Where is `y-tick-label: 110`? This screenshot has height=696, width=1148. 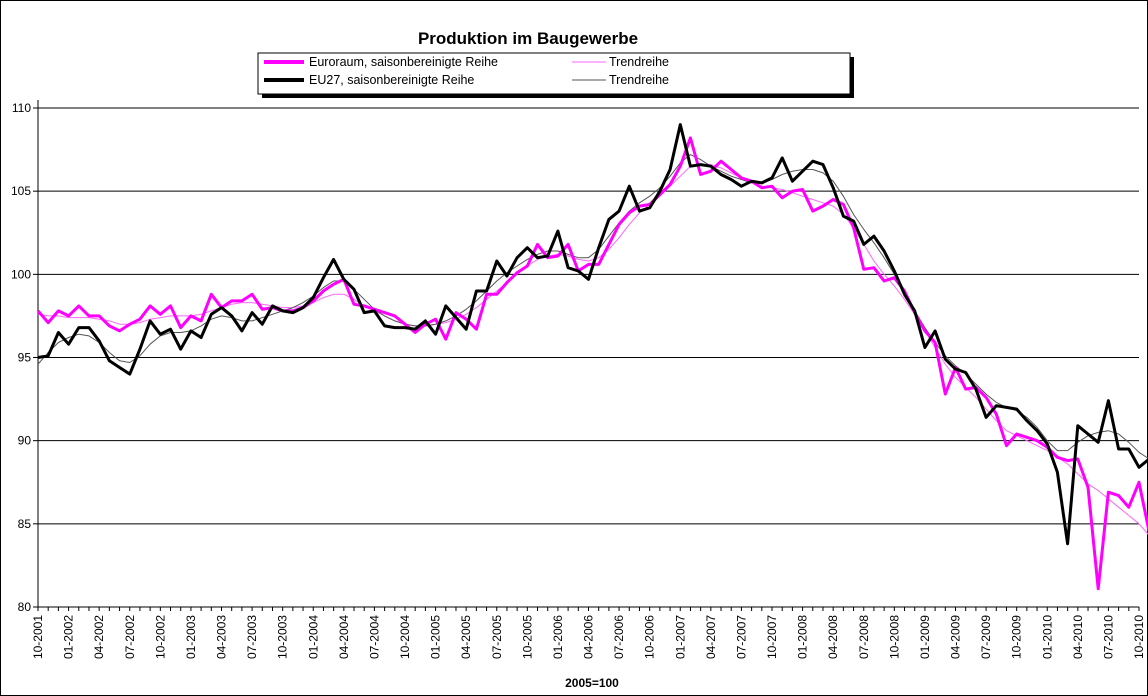
y-tick-label: 110 is located at coordinates (21, 108).